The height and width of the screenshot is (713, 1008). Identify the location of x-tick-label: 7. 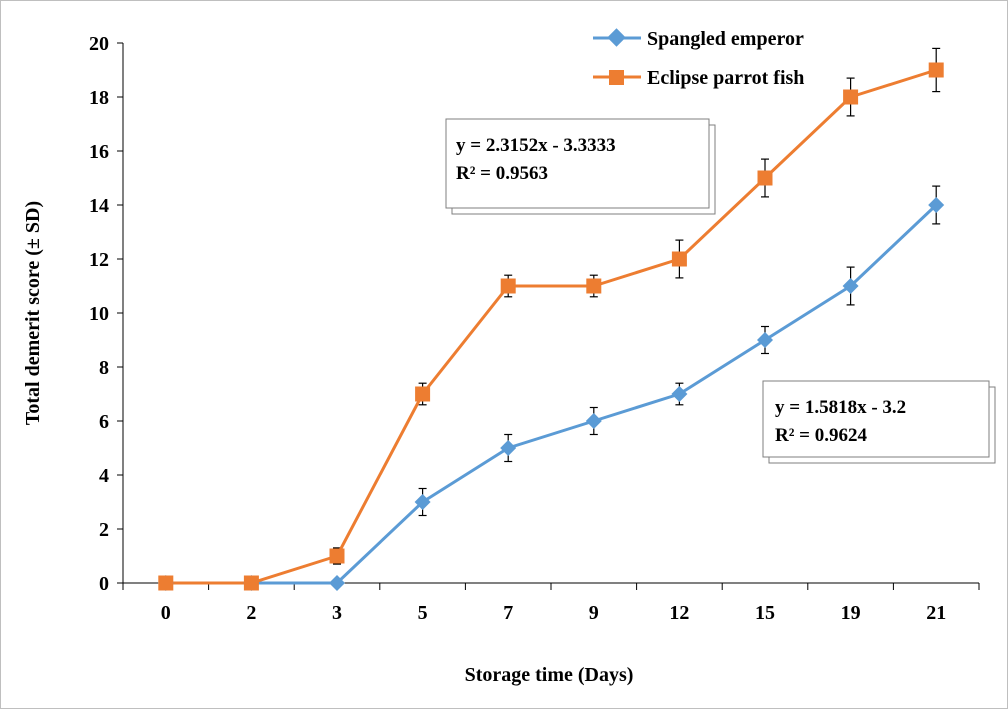
(508, 613).